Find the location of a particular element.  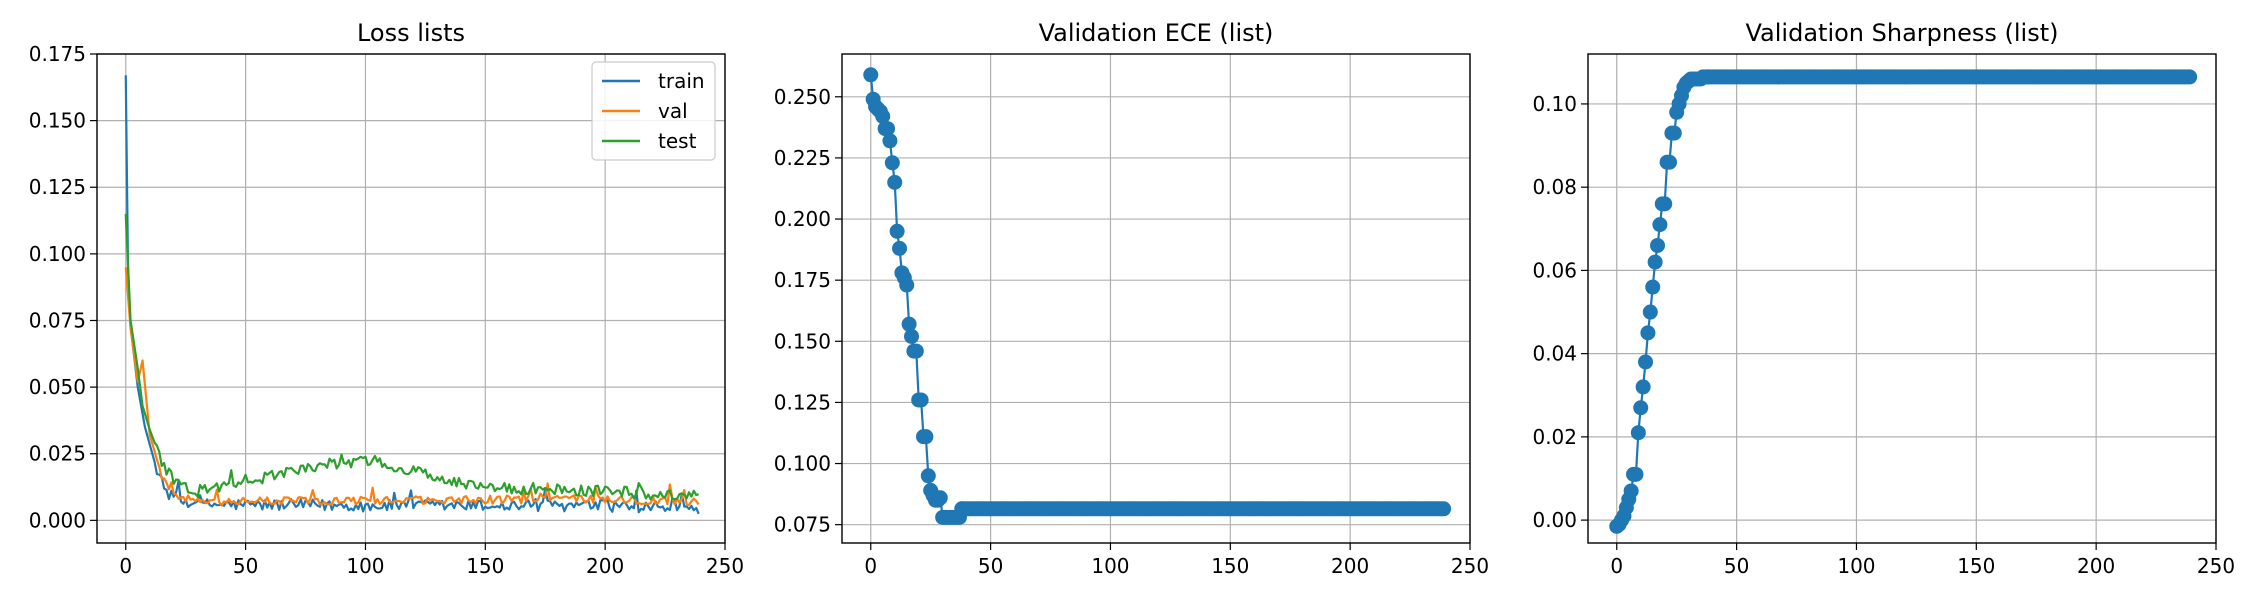

y-tick-label: 0.000 is located at coordinates (57, 520).